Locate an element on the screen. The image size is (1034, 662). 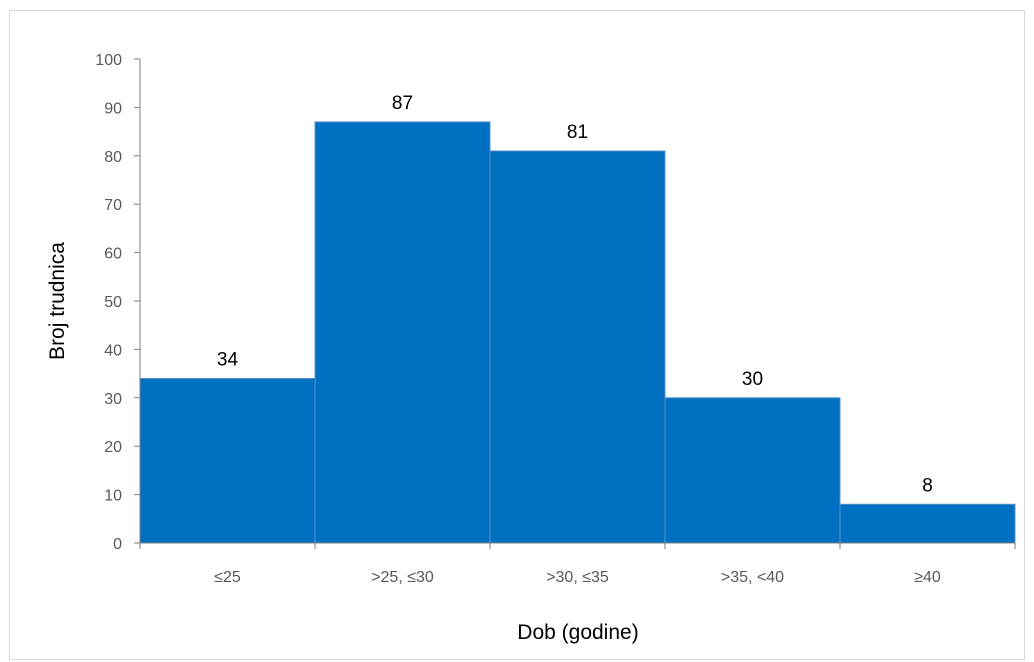
y-tick-label: 90 is located at coordinates (113, 108).